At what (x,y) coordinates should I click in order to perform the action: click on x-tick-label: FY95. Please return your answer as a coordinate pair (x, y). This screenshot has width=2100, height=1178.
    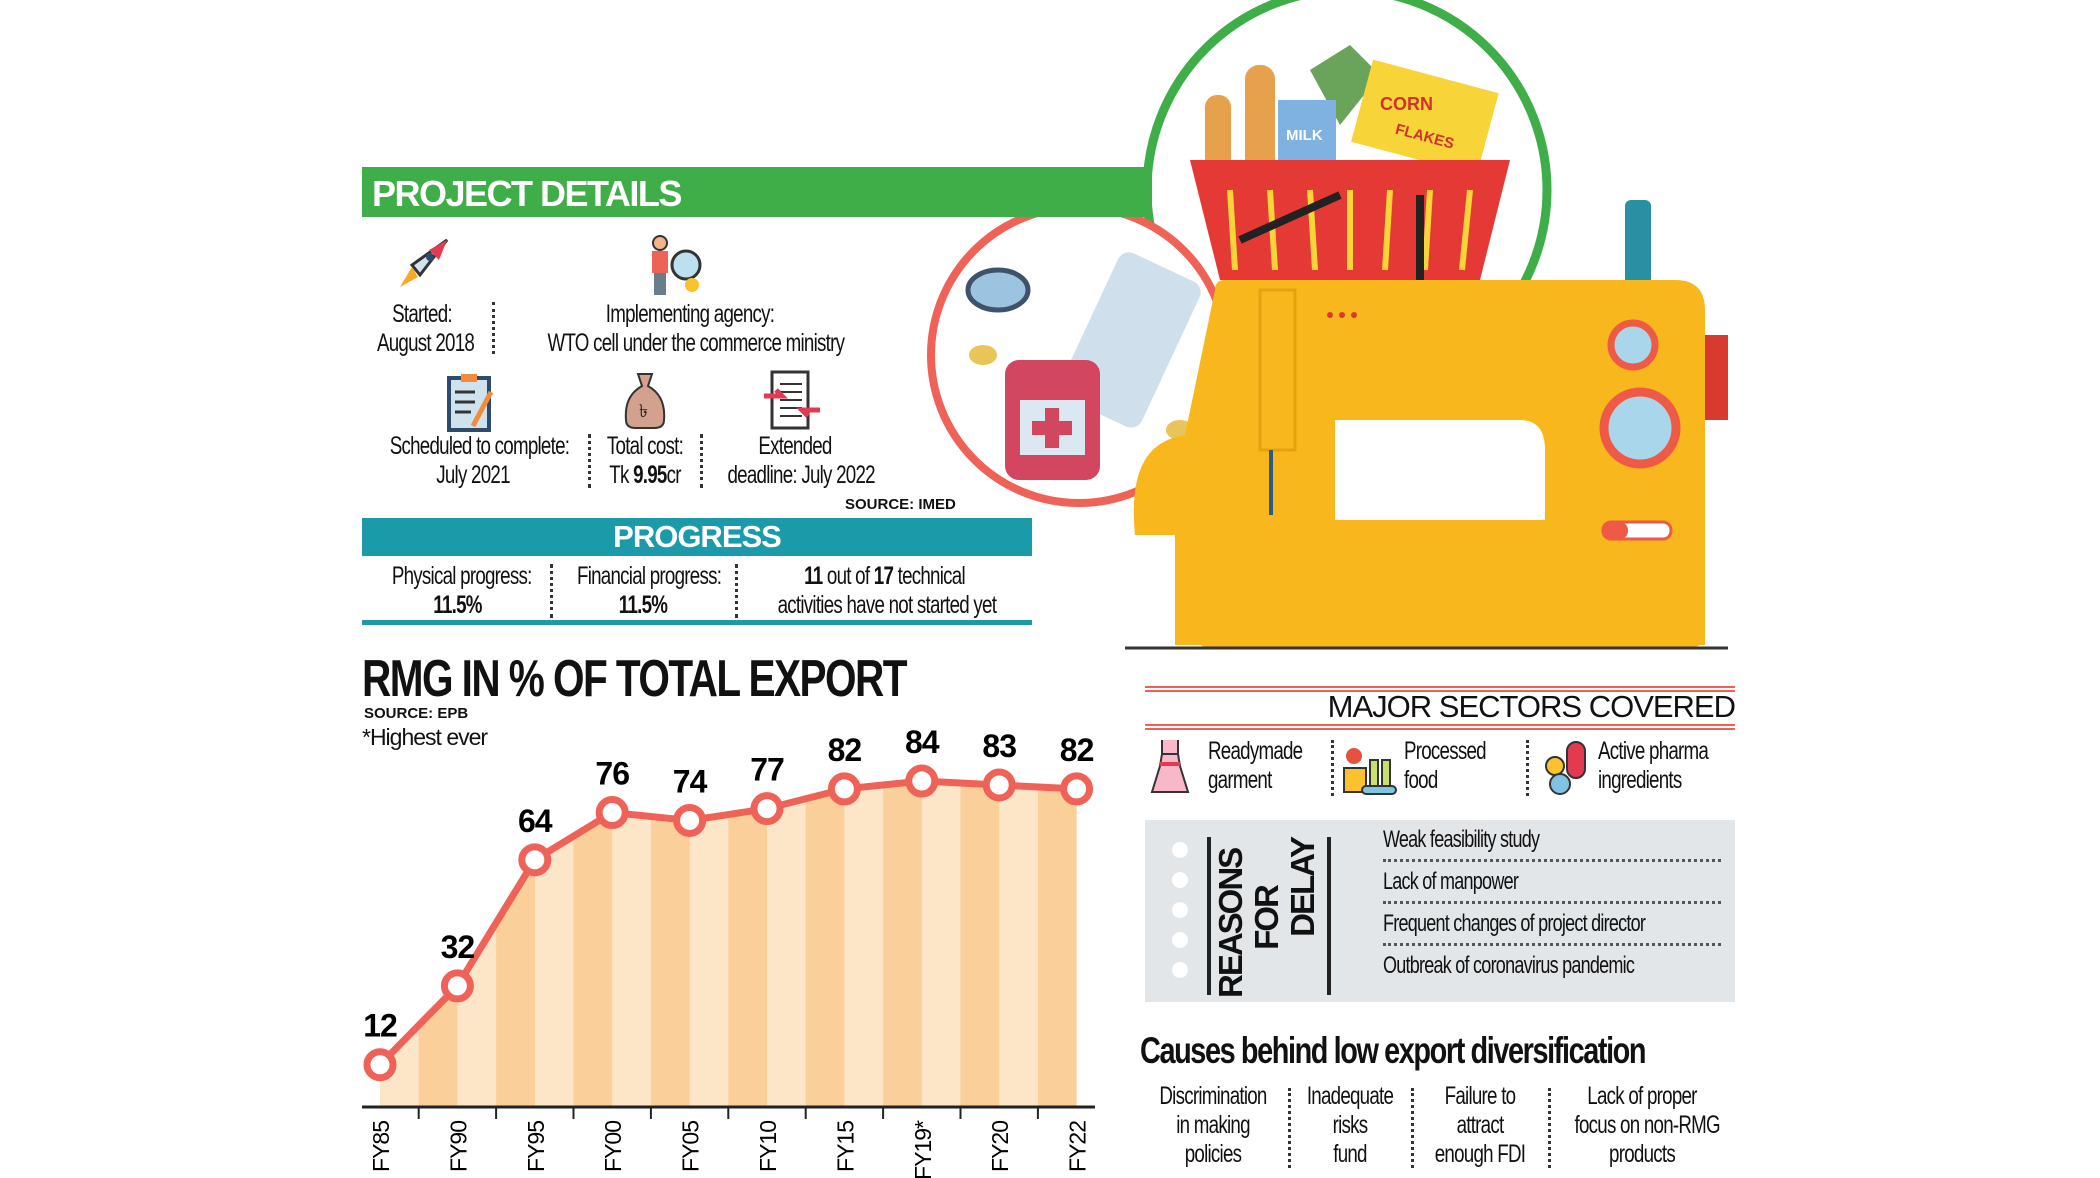
    Looking at the image, I should click on (536, 1146).